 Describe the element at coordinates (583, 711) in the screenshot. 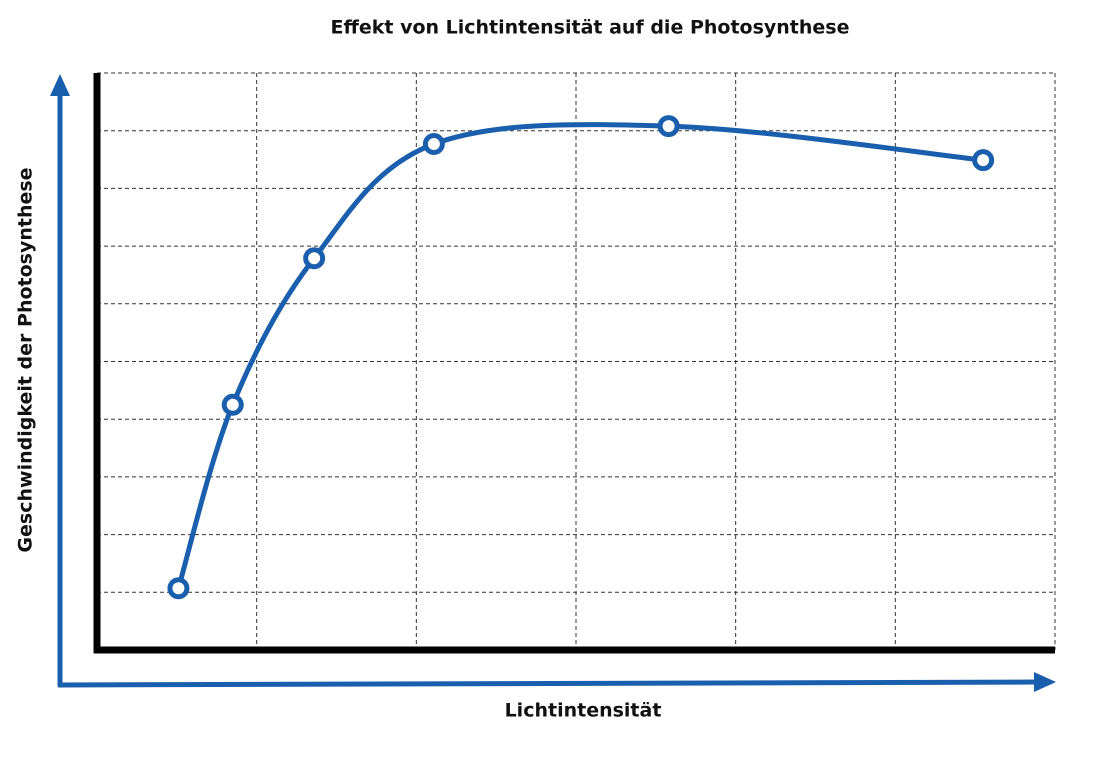

I see `x-axis-label: Lichtintensität` at that location.